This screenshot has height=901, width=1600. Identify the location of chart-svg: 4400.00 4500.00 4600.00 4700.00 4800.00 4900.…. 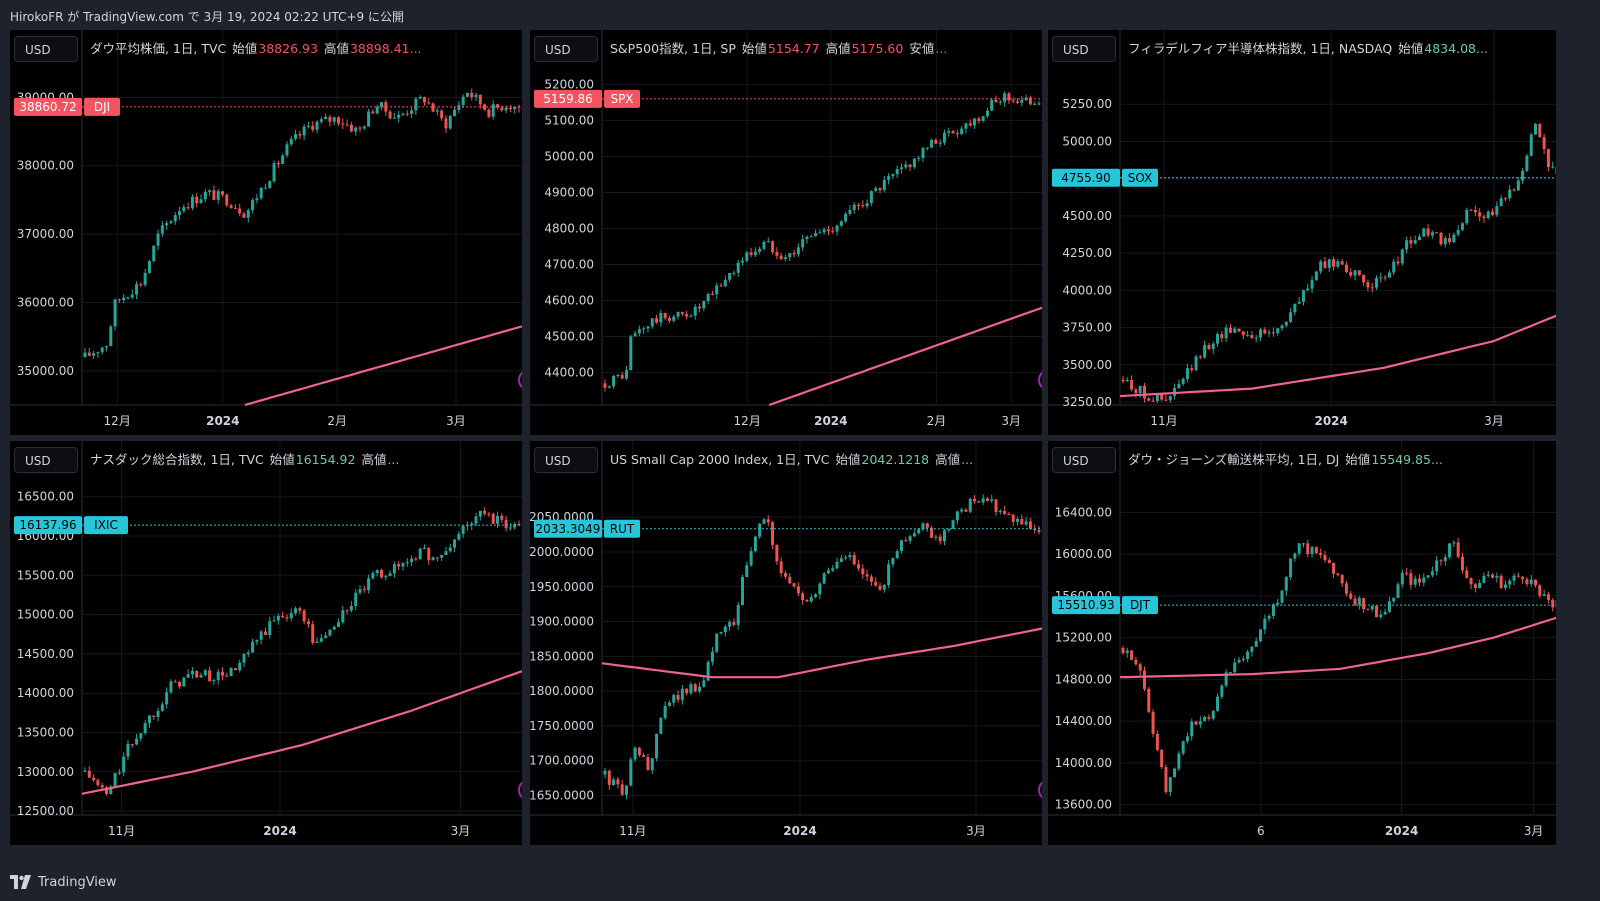
(786, 232).